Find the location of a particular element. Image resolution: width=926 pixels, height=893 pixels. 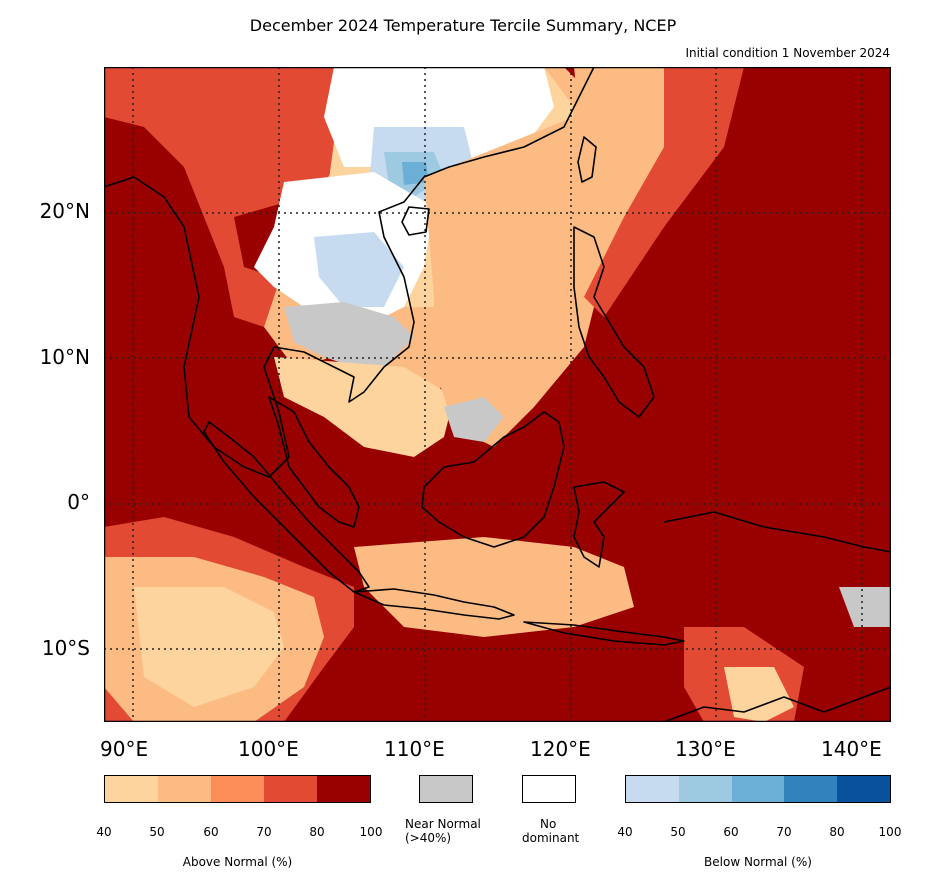

lon-label-120e: 120°E is located at coordinates (560, 749).